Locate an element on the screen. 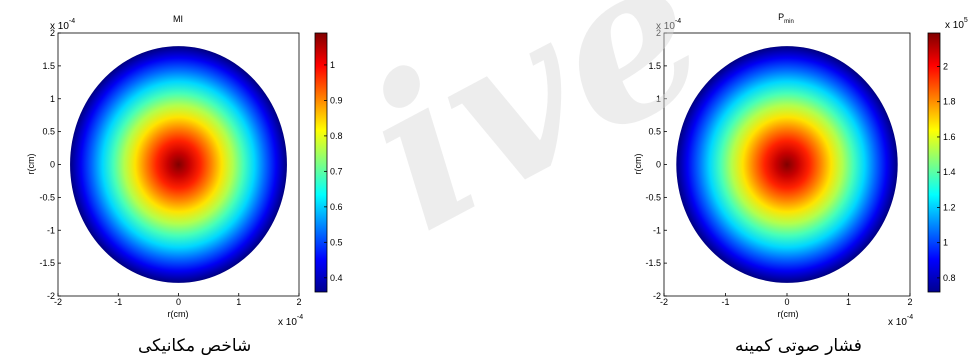 The width and height of the screenshot is (977, 362). colorbar-mi is located at coordinates (321, 162).